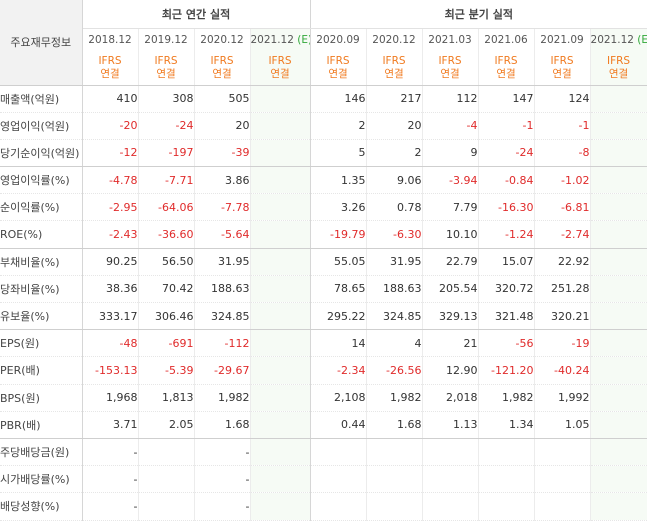 The width and height of the screenshot is (647, 529). I want to click on table-row: 주당배당금(원) - -, so click(323, 452).